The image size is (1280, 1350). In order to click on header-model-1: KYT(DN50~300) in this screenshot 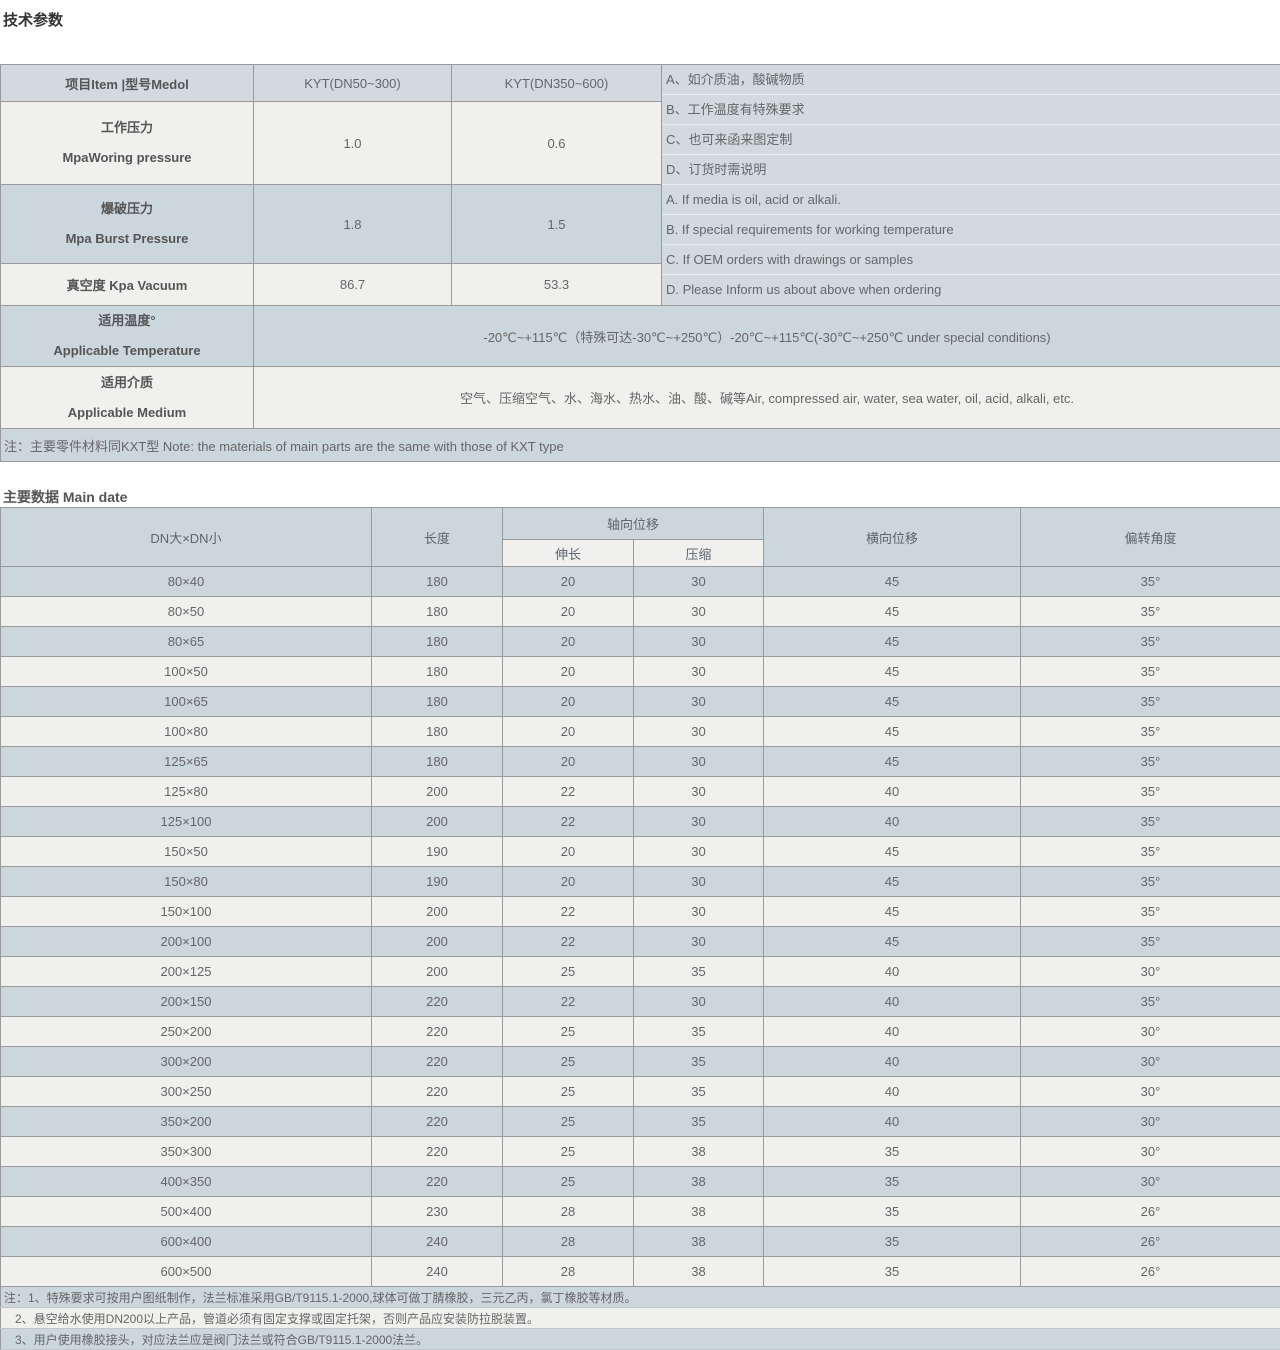, I will do `click(353, 83)`.